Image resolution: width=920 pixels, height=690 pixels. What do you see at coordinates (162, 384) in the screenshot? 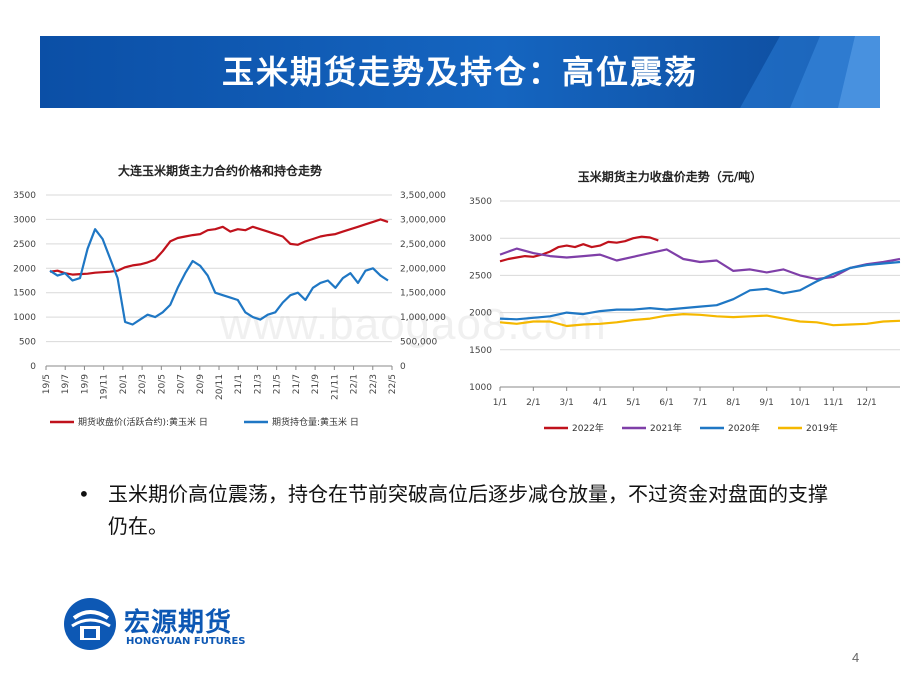
I see `chart1-x-tick-label: 20/5` at bounding box center [162, 384].